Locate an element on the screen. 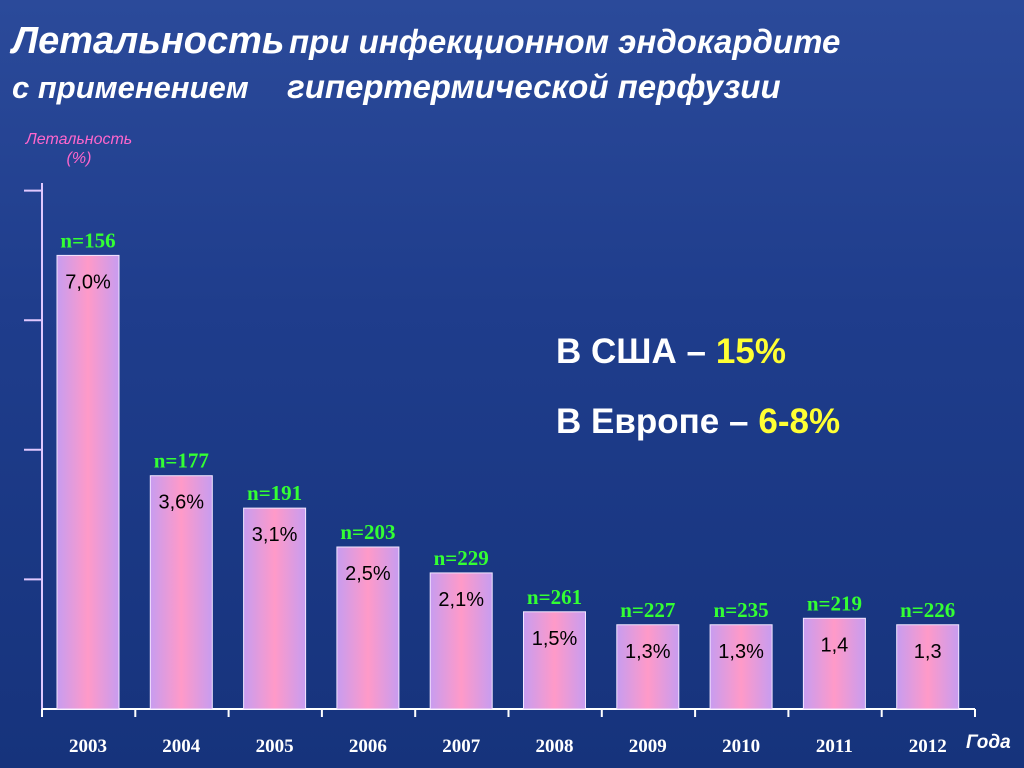  x-tick-label: 2011 is located at coordinates (834, 746).